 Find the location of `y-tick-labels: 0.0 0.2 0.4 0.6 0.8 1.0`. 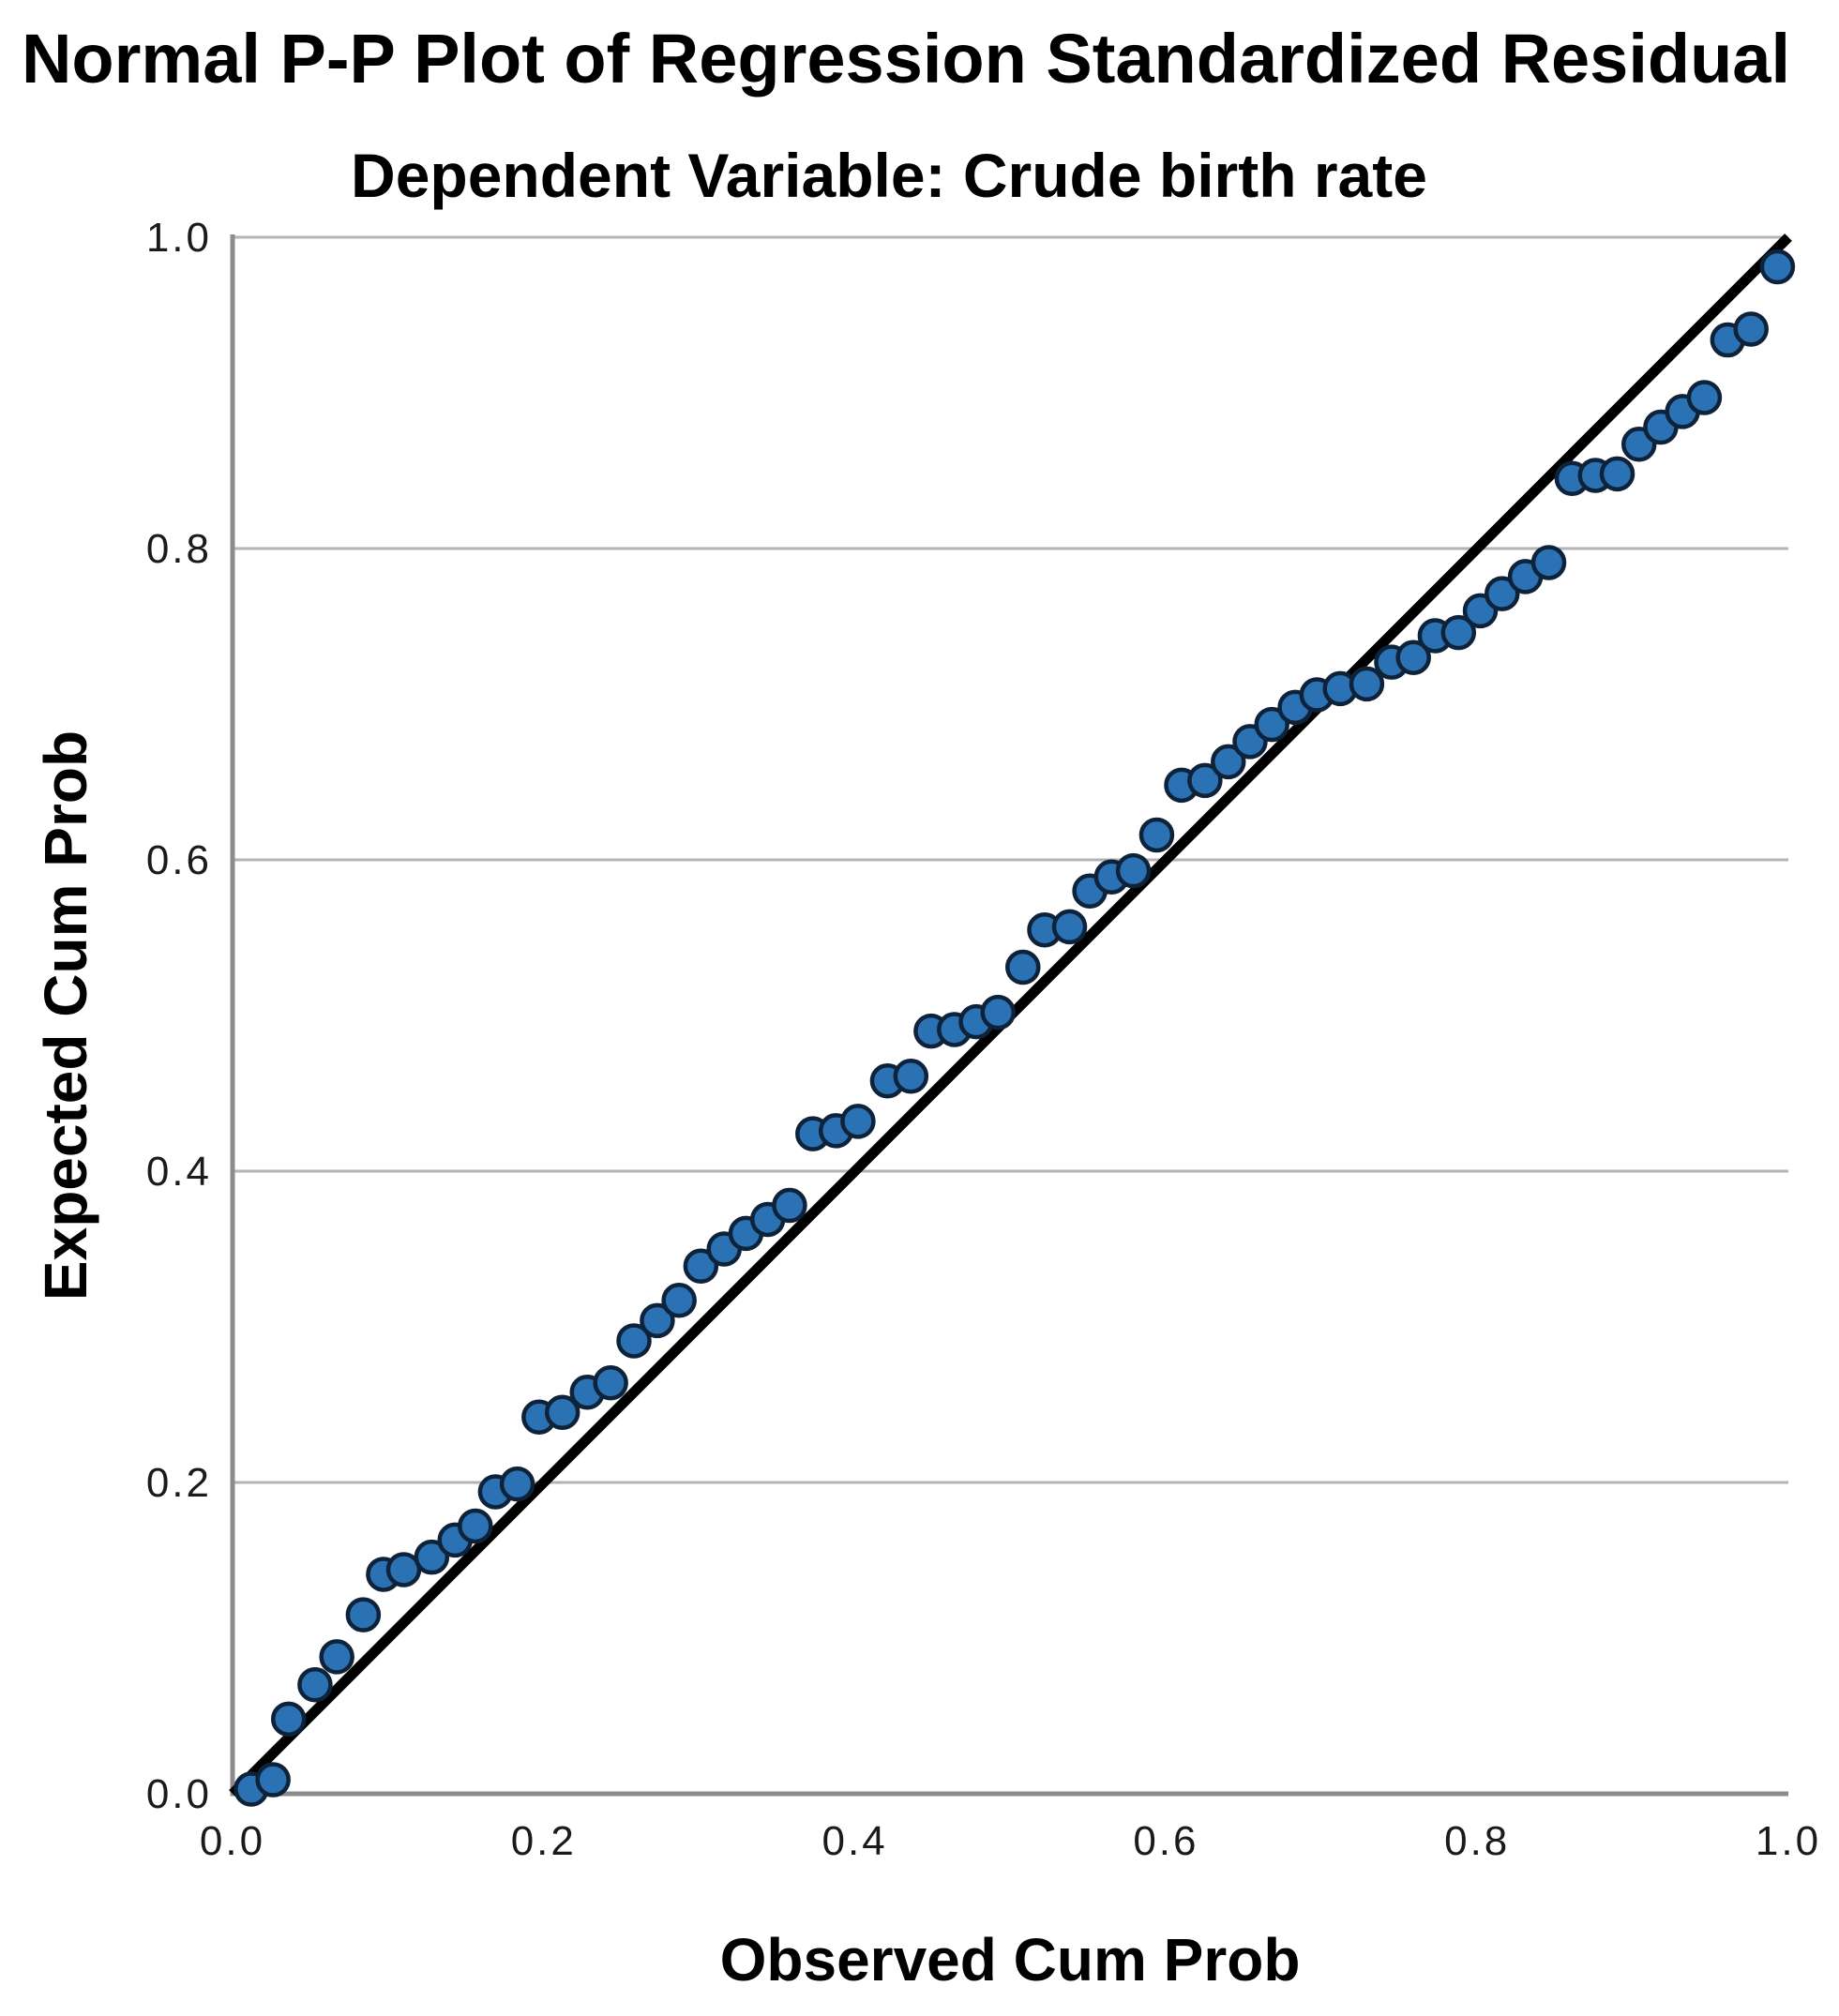

y-tick-labels: 0.0 0.2 0.4 0.6 0.8 1.0 is located at coordinates (179, 1016).